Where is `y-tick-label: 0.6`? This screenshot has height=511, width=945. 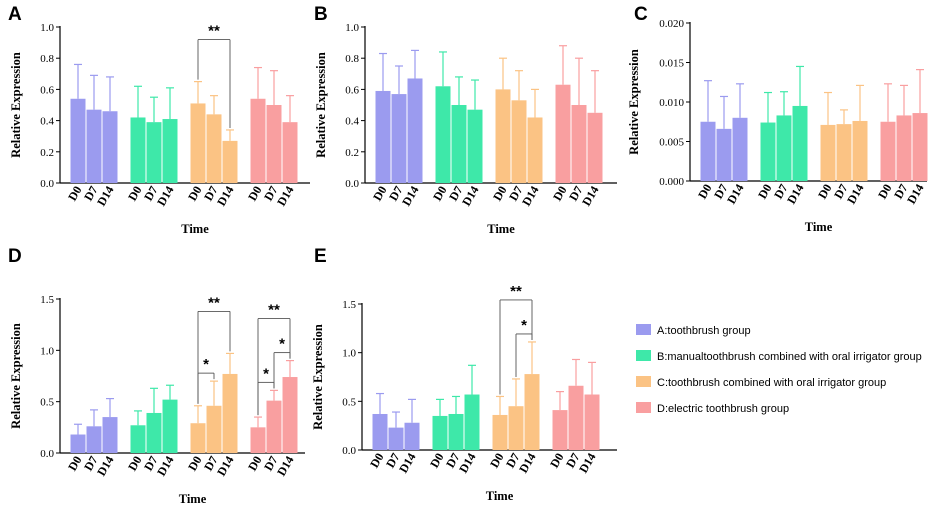 y-tick-label: 0.6 is located at coordinates (352, 90).